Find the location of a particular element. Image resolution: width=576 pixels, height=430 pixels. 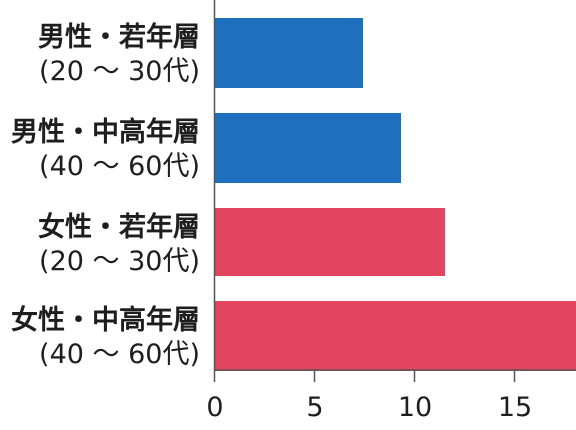

x-tick-label-15: 15 is located at coordinates (515, 407).